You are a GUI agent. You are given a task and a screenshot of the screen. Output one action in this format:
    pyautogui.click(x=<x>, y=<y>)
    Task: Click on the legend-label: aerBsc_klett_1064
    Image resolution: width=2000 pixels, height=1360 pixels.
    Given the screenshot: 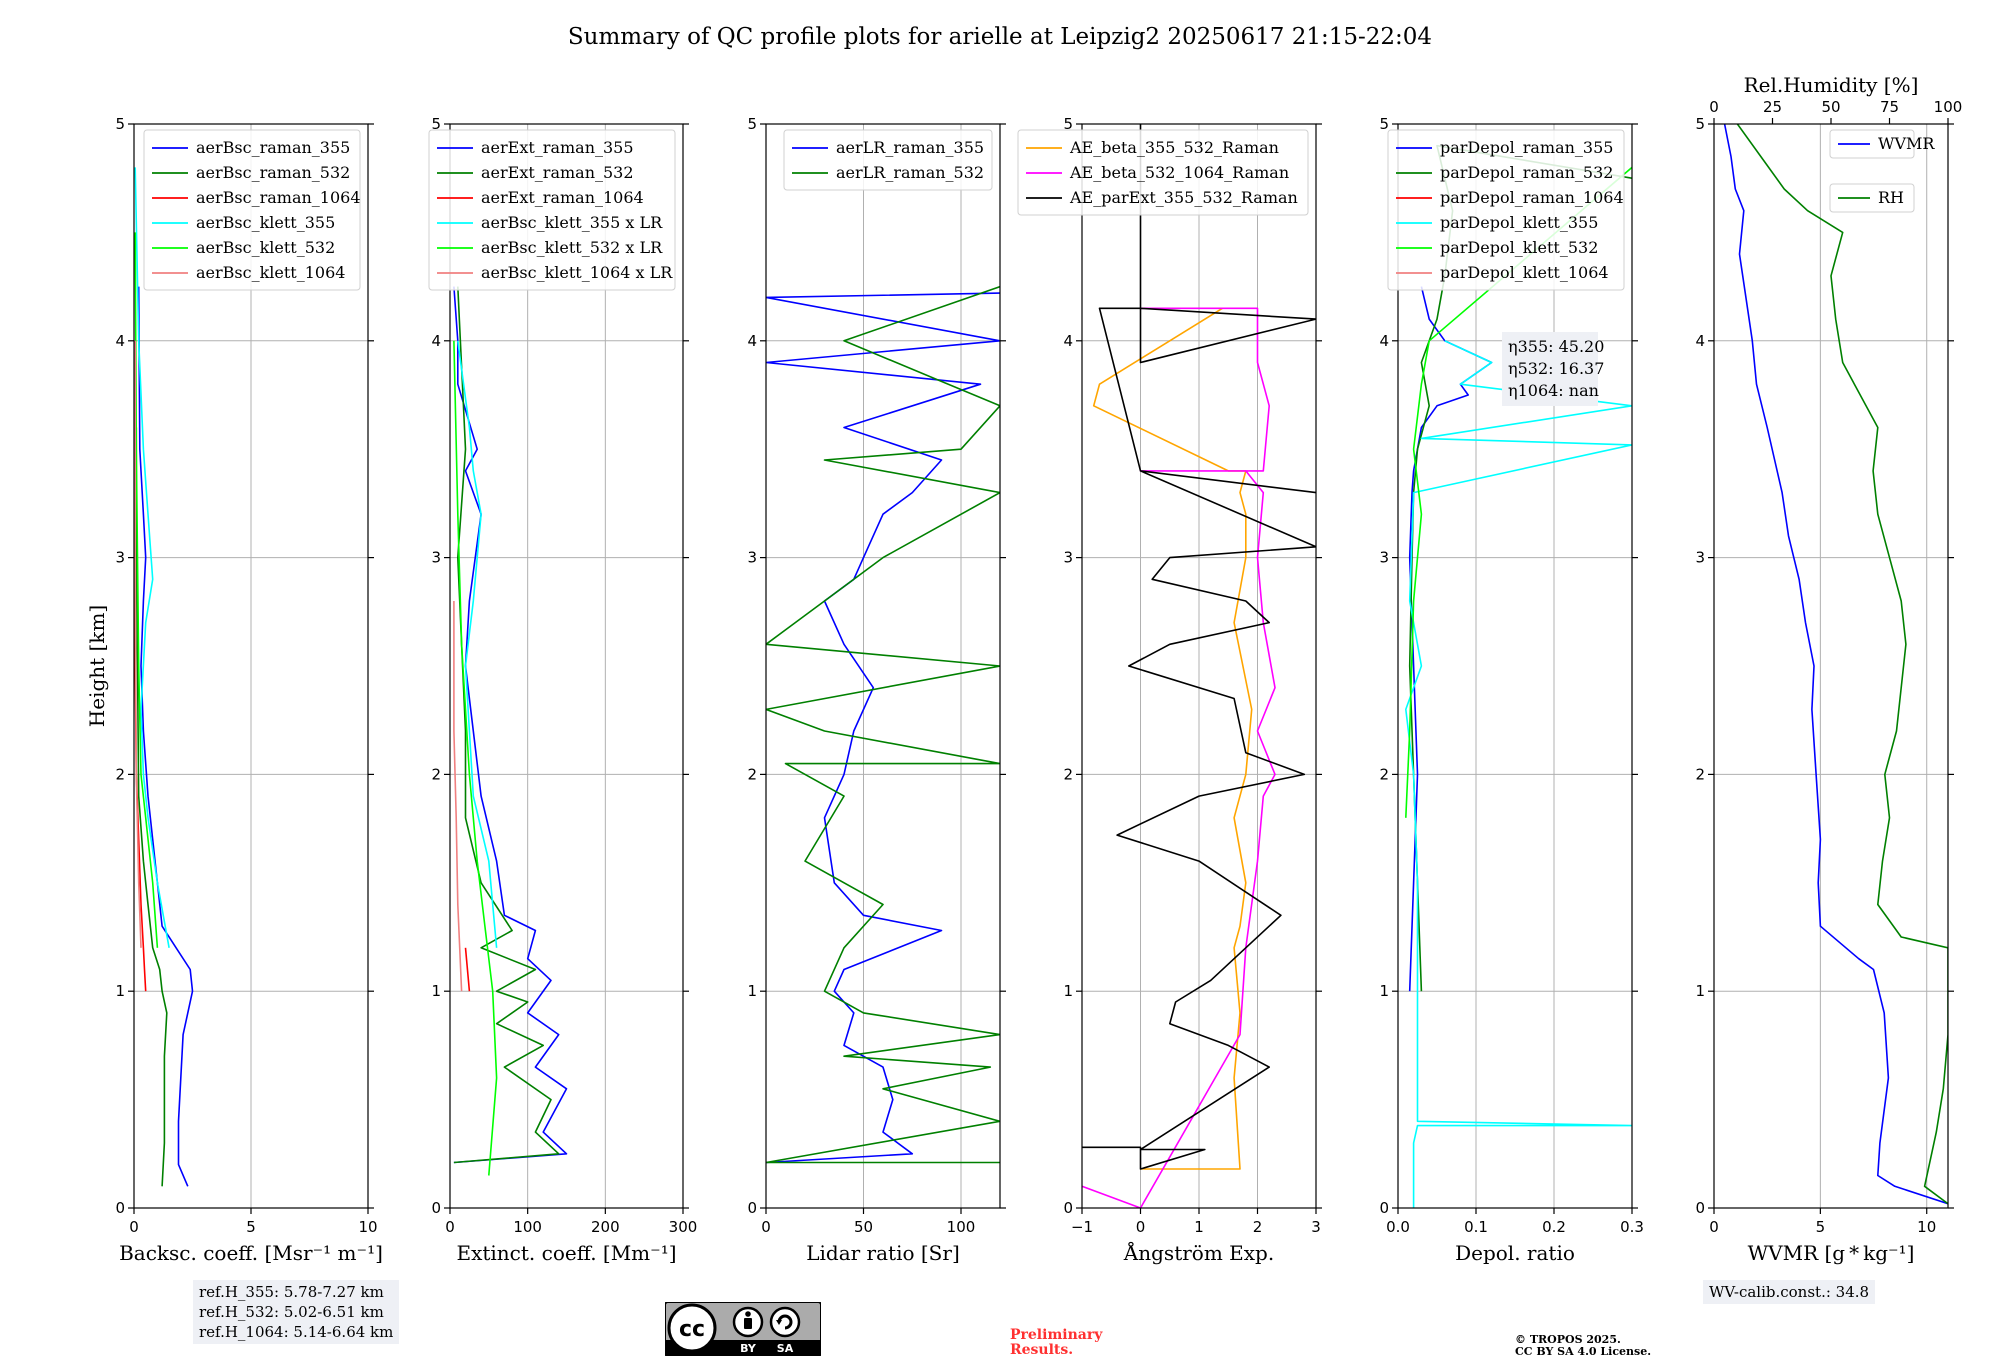 What is the action you would take?
    pyautogui.click(x=270, y=272)
    